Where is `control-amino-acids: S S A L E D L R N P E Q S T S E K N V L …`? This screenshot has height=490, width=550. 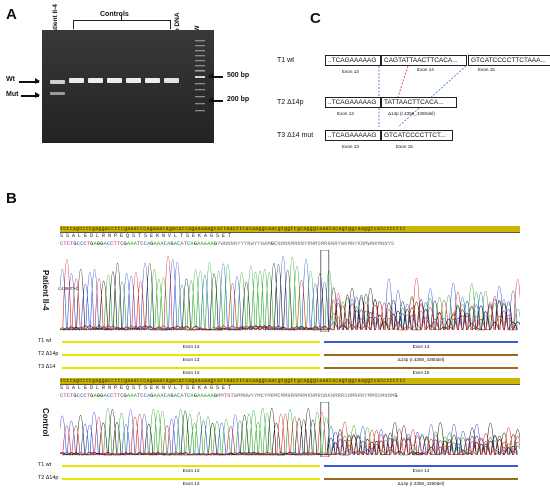 control-amino-acids: S S A L E D L R N P E Q S T S E K N V L … is located at coordinates (146, 388).